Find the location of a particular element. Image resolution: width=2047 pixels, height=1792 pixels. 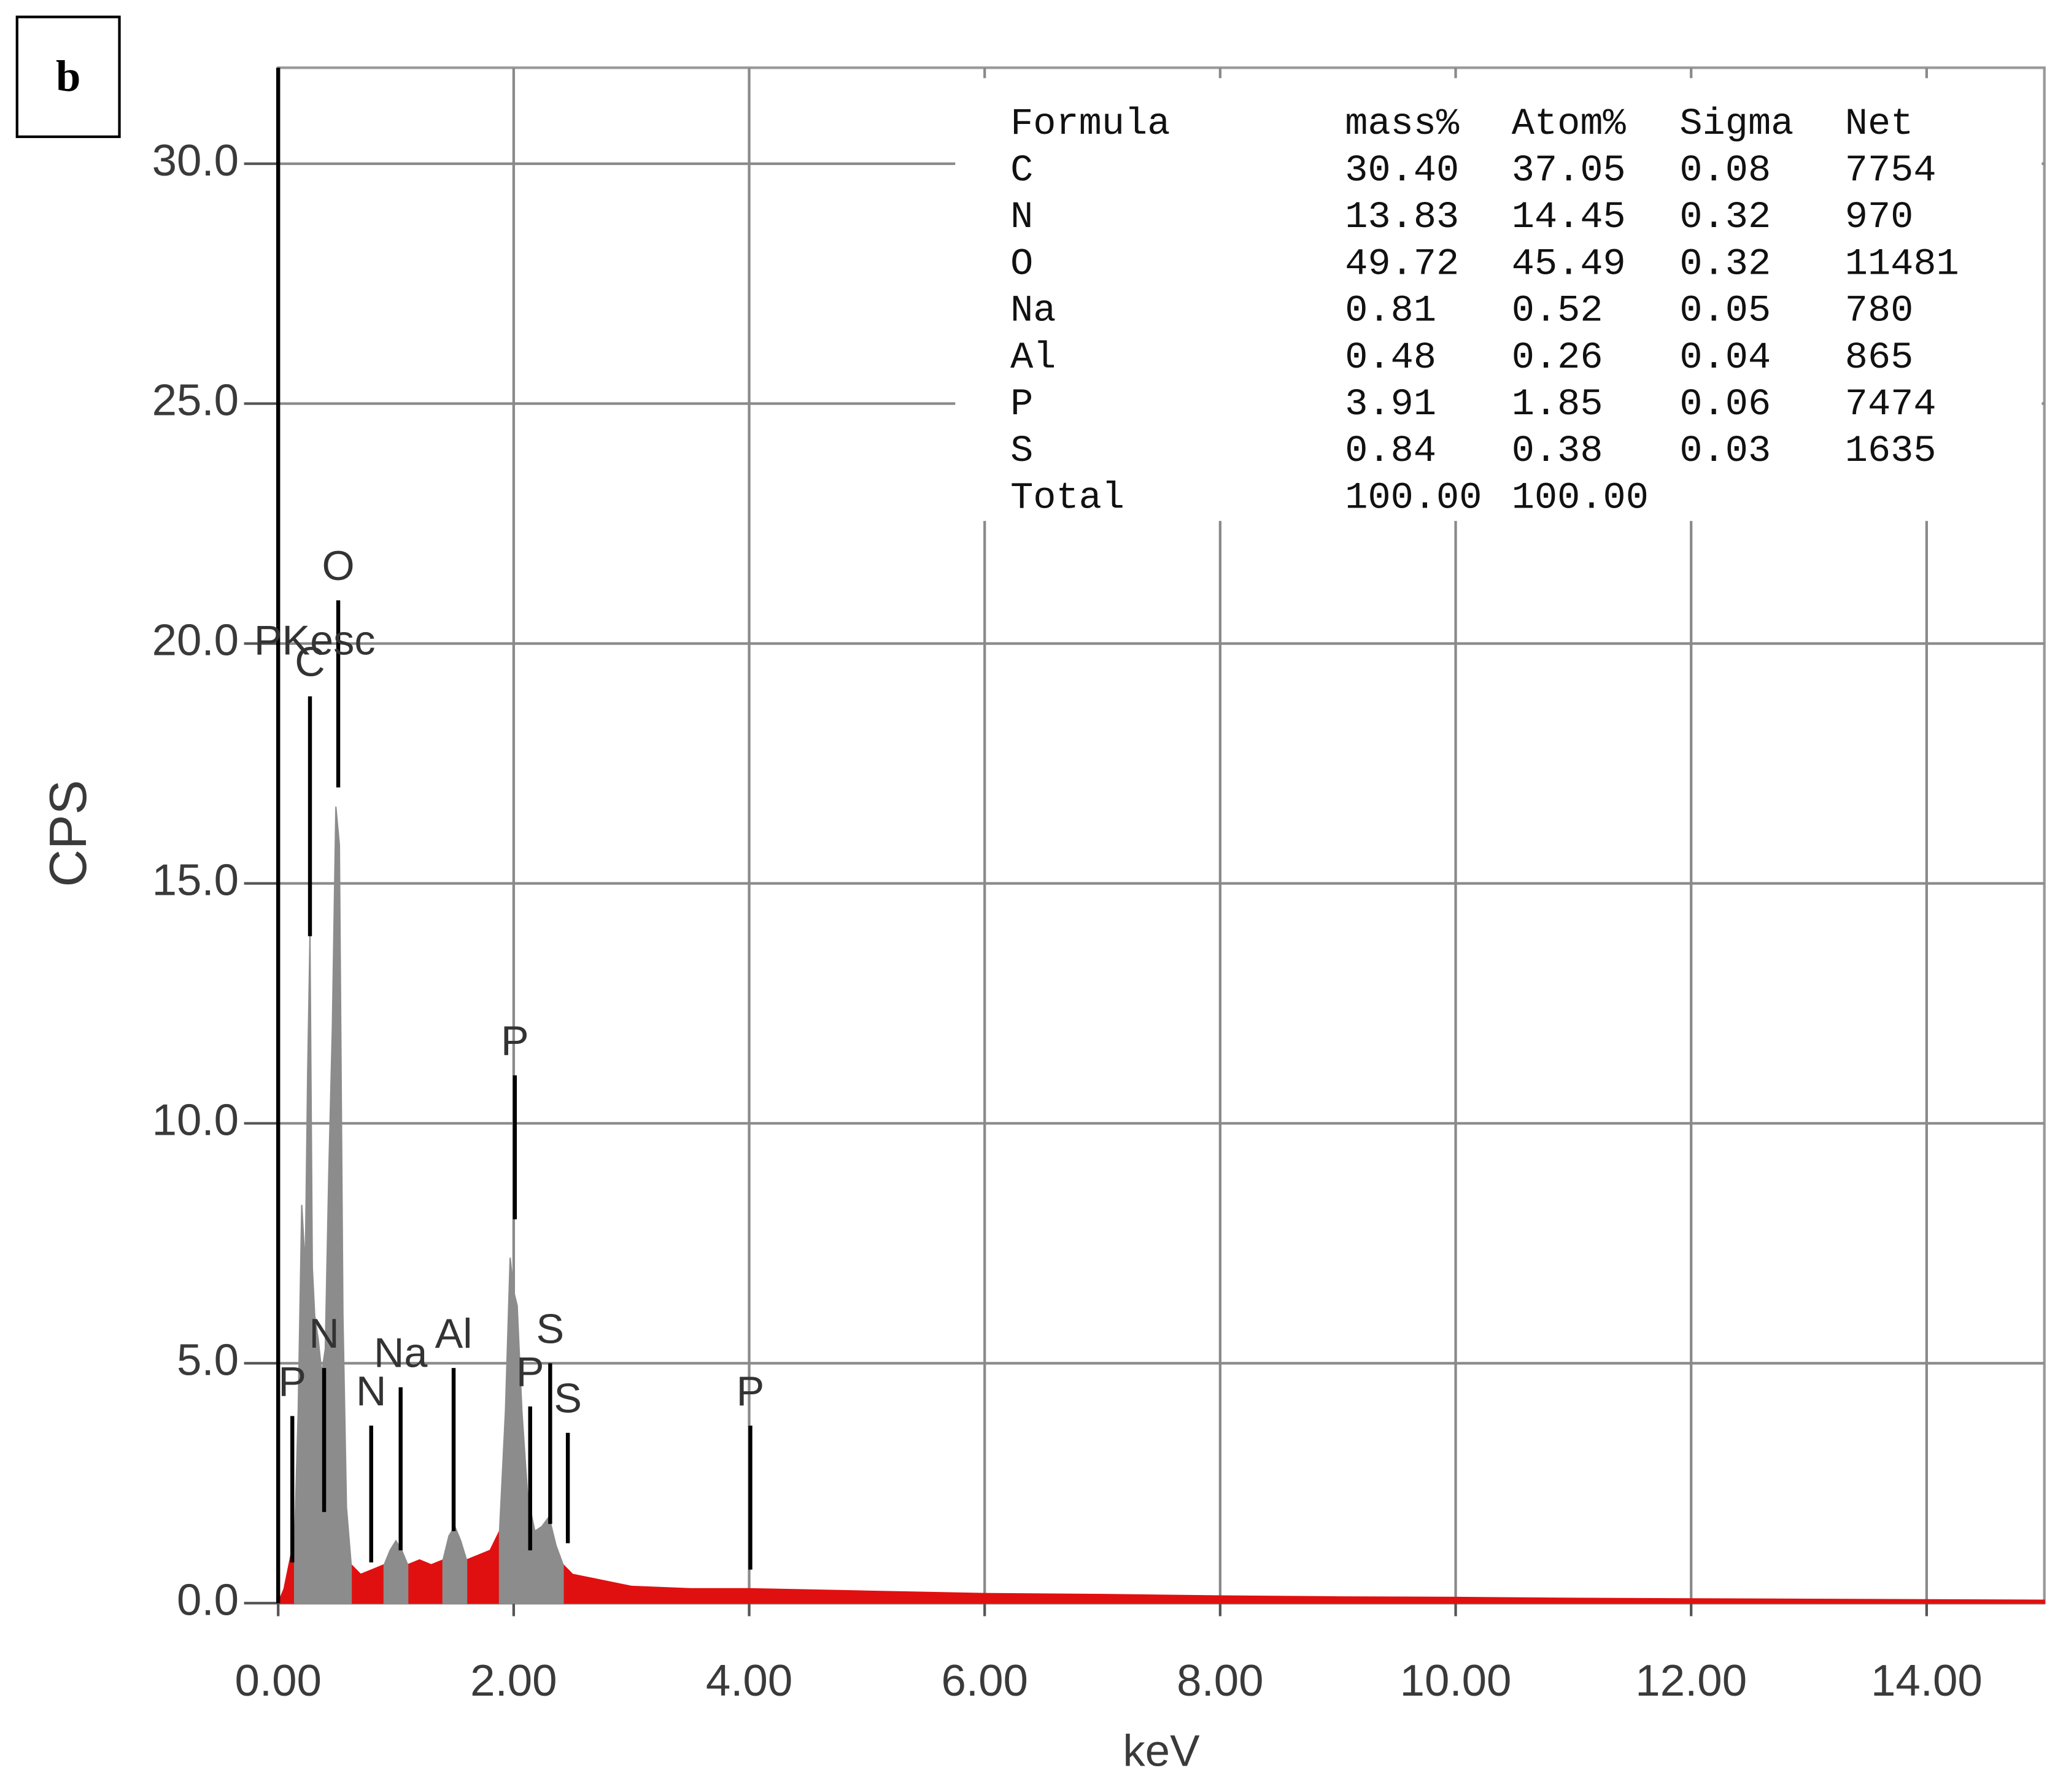

table-cell: 0.08 is located at coordinates (1725, 170).